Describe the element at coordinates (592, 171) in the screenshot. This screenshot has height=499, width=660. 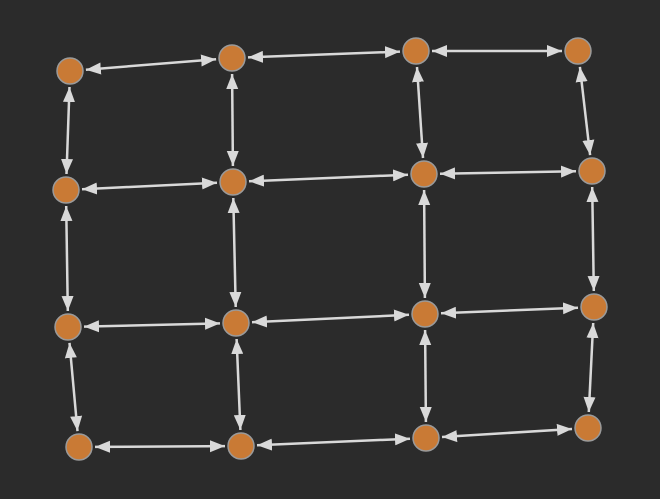
I see `node-n7` at that location.